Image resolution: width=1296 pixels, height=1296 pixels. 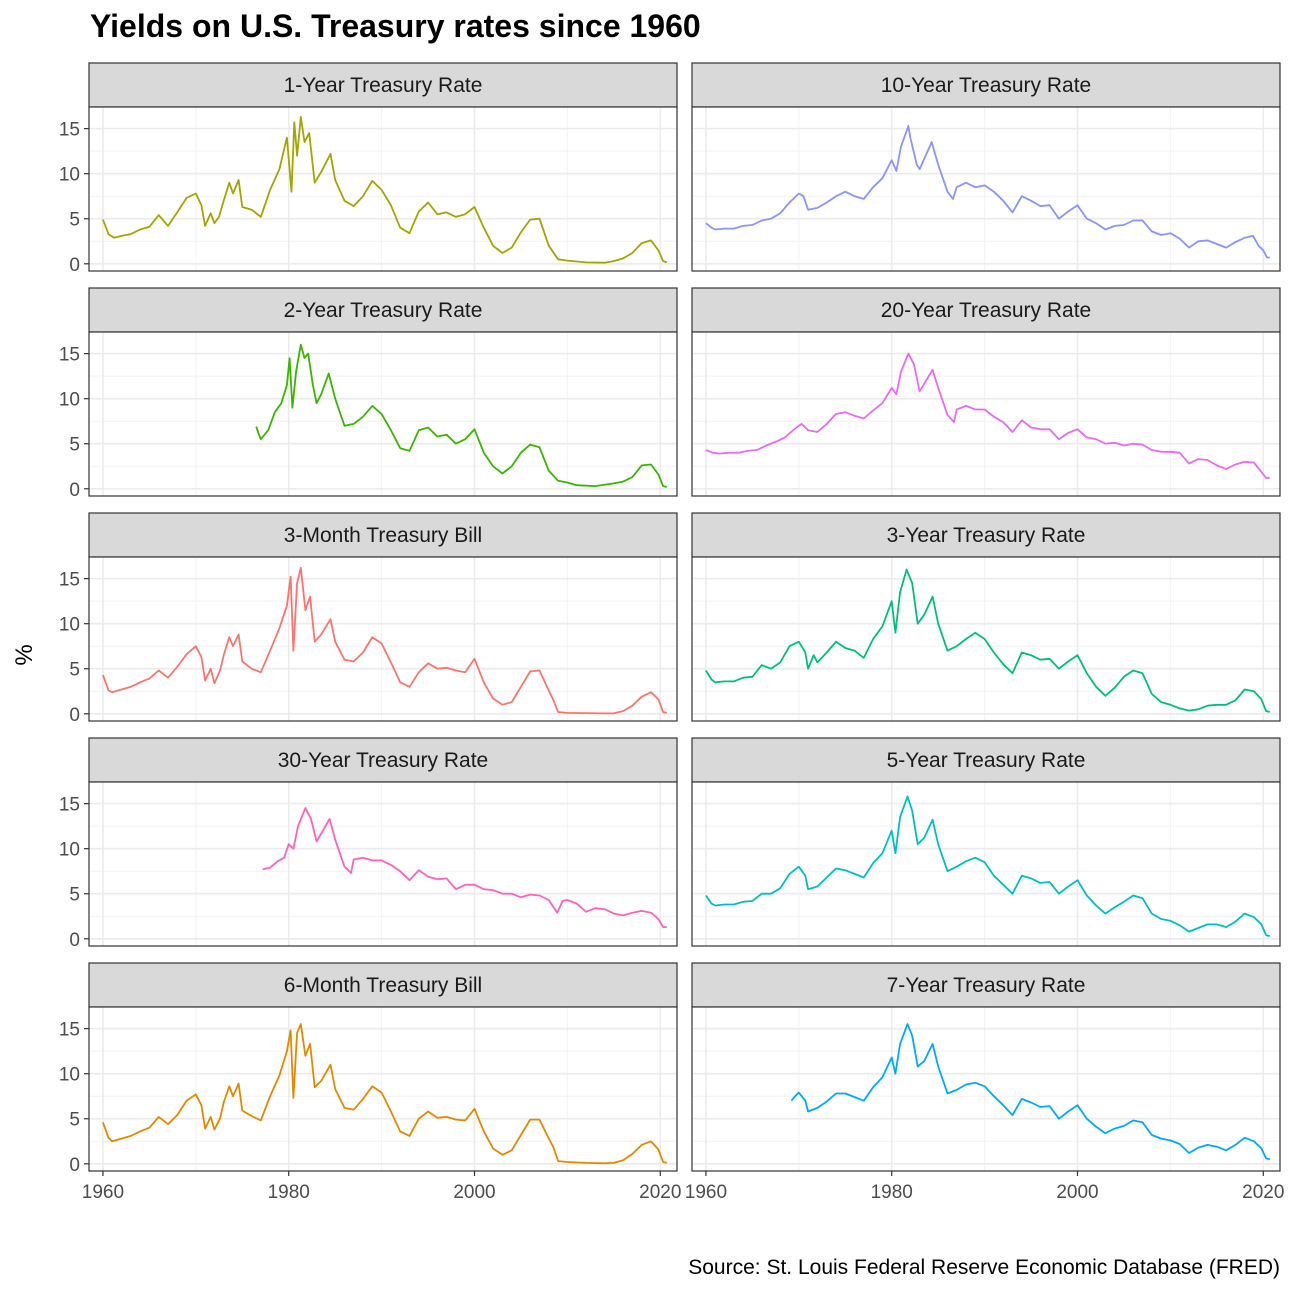 I want to click on facet-strip-label: 1-Year Treasury Rate, so click(x=383, y=85).